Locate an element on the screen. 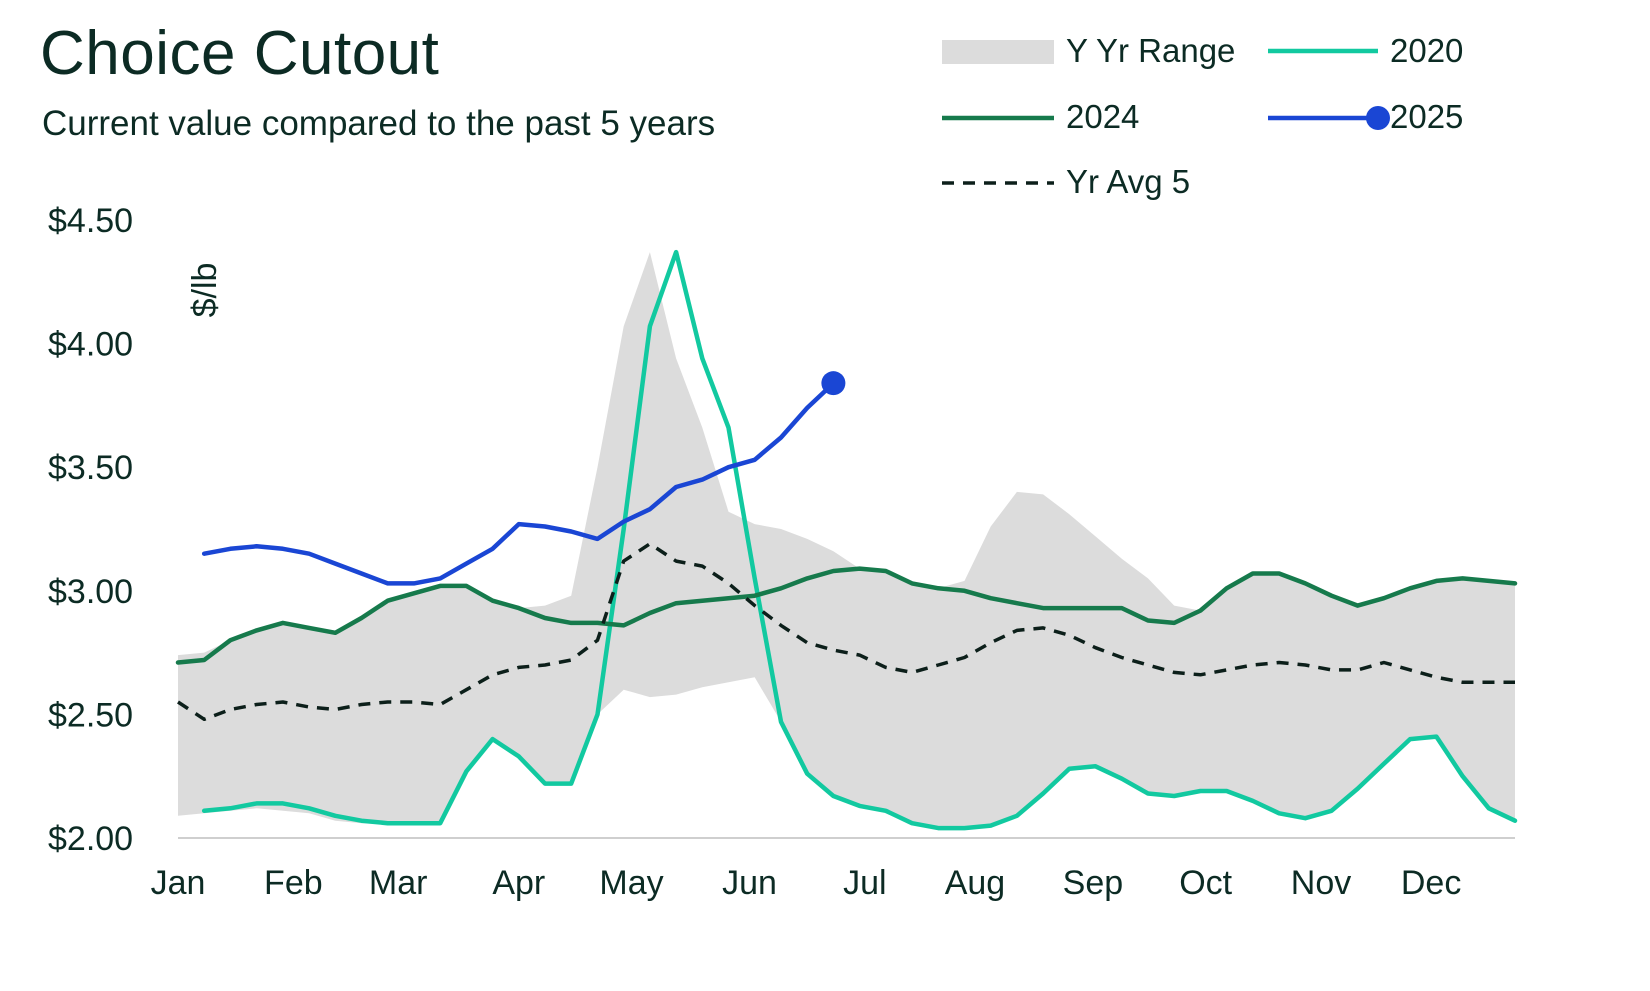 Image resolution: width=1650 pixels, height=991 pixels. x-tick-label: Feb is located at coordinates (293, 883).